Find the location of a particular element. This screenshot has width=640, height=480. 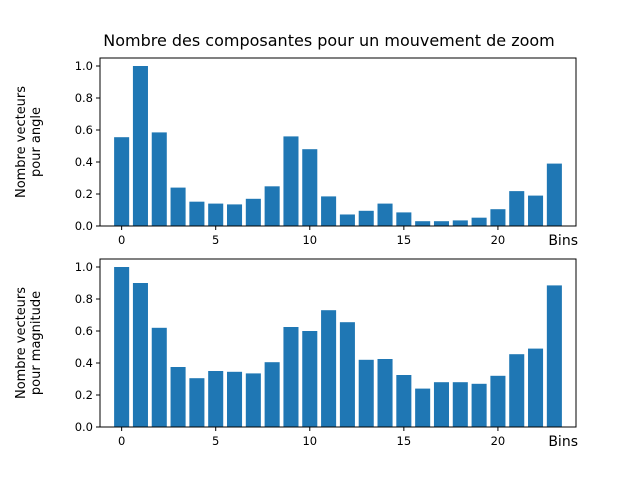

y-axis-label-line: pour magnitude is located at coordinates (36, 343).